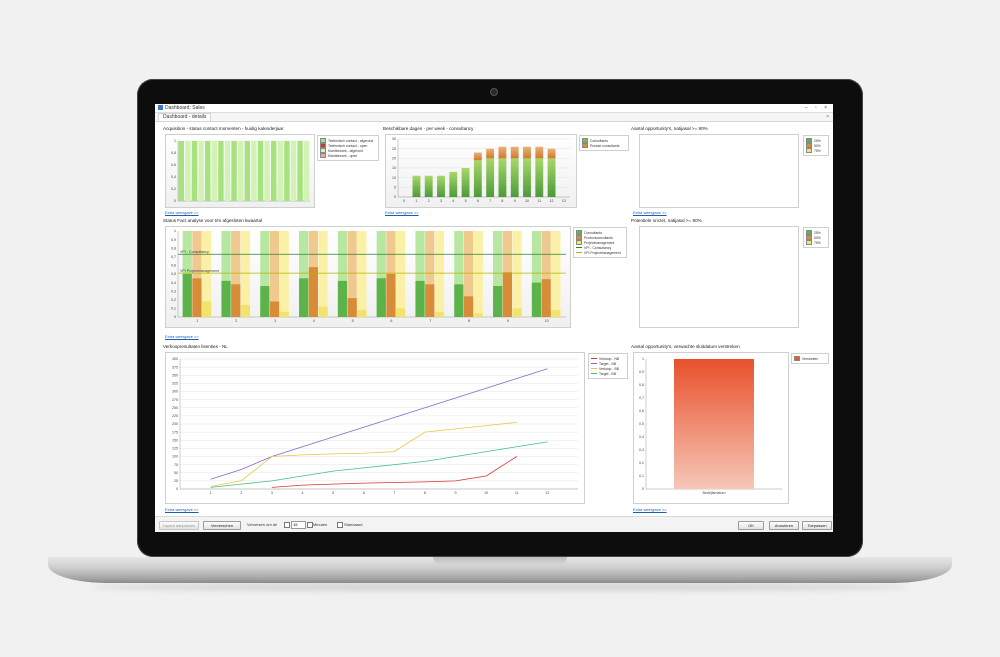 Image resolution: width=1000 pixels, height=657 pixels. I want to click on interval-input: 15, so click(298, 525).